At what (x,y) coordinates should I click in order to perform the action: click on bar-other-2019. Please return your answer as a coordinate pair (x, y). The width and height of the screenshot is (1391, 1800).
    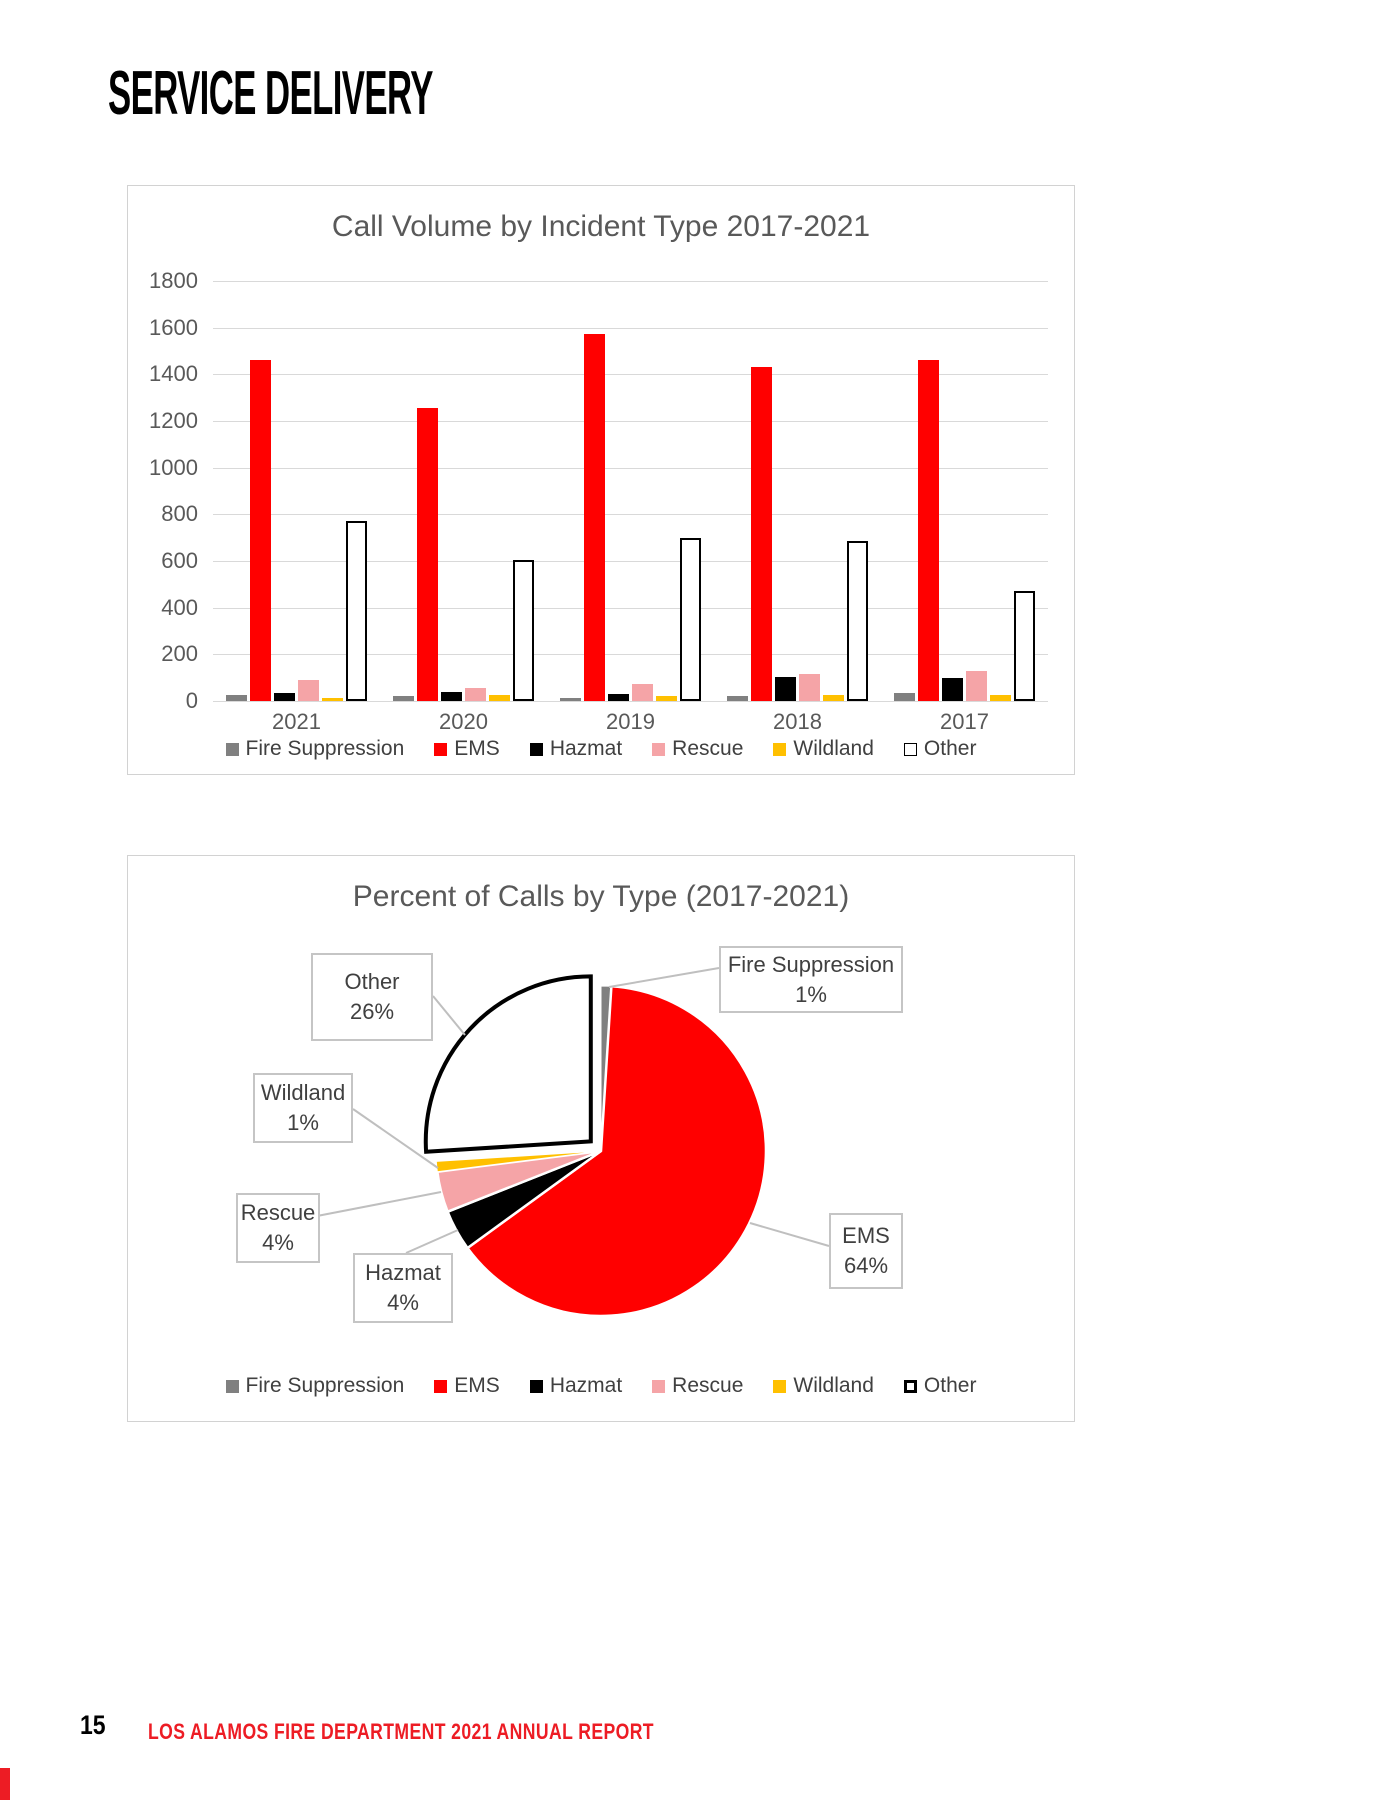
    Looking at the image, I should click on (690, 619).